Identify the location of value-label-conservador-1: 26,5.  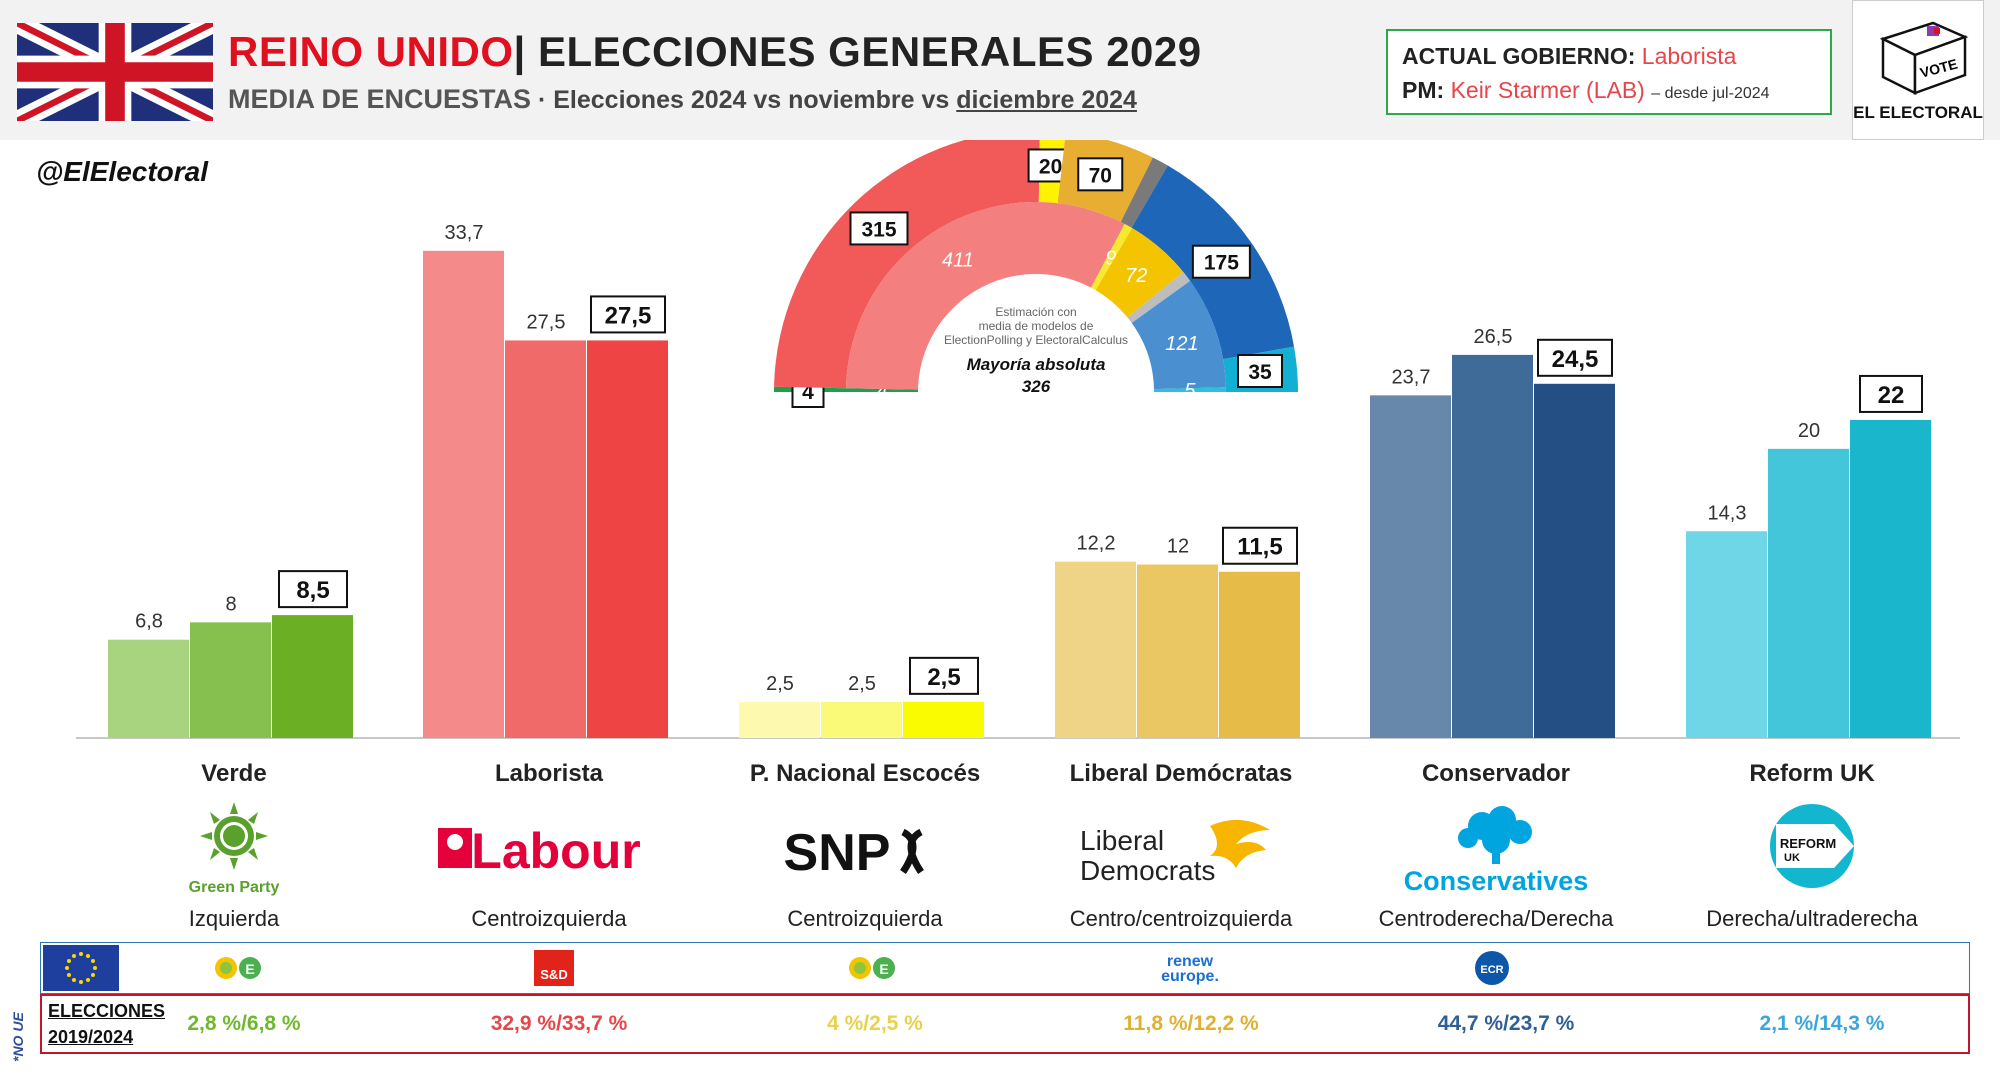
(1493, 337).